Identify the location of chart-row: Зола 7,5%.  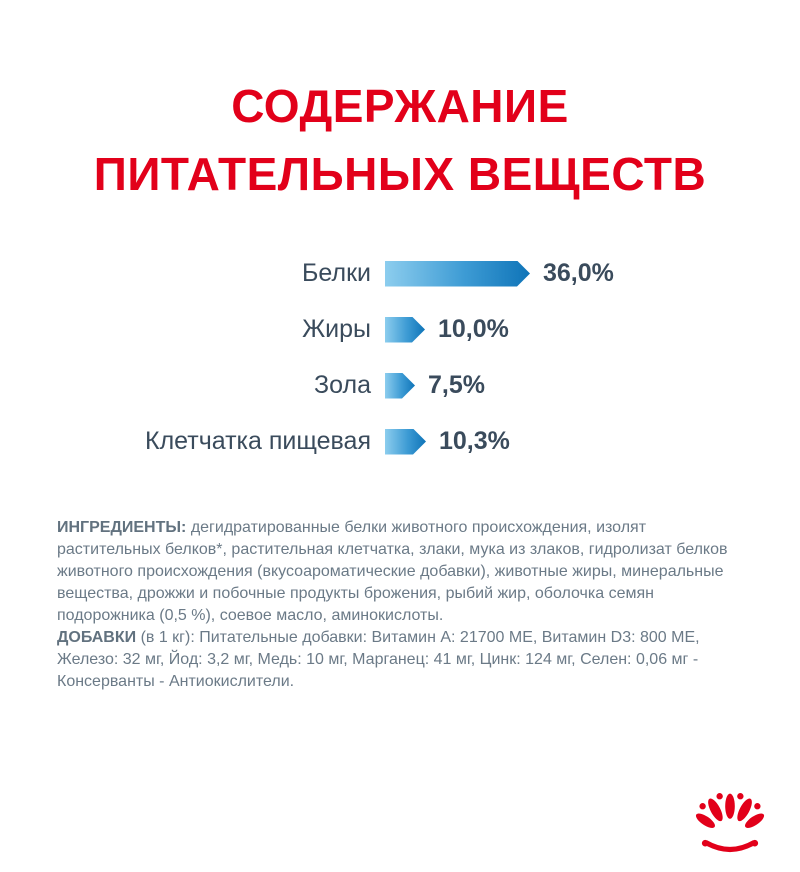
(400, 385).